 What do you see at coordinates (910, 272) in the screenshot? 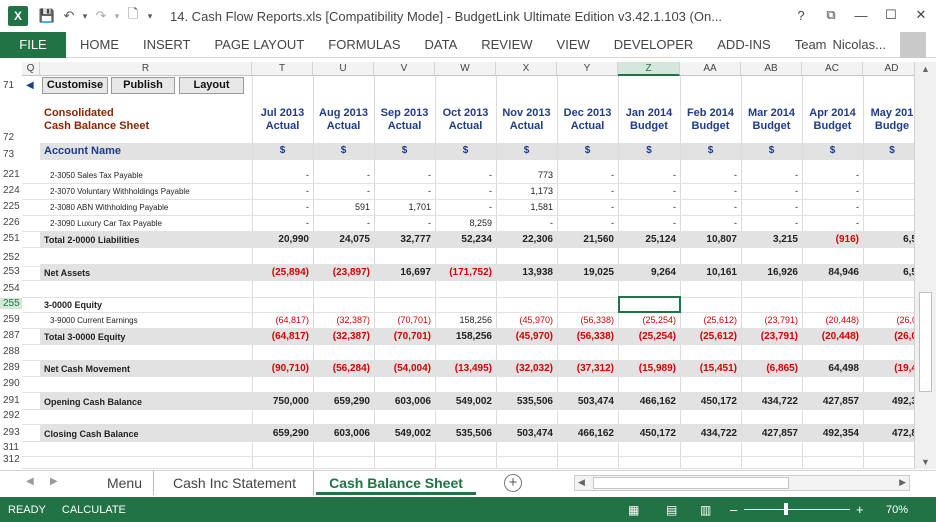
I see `table-cell: 6,5` at bounding box center [910, 272].